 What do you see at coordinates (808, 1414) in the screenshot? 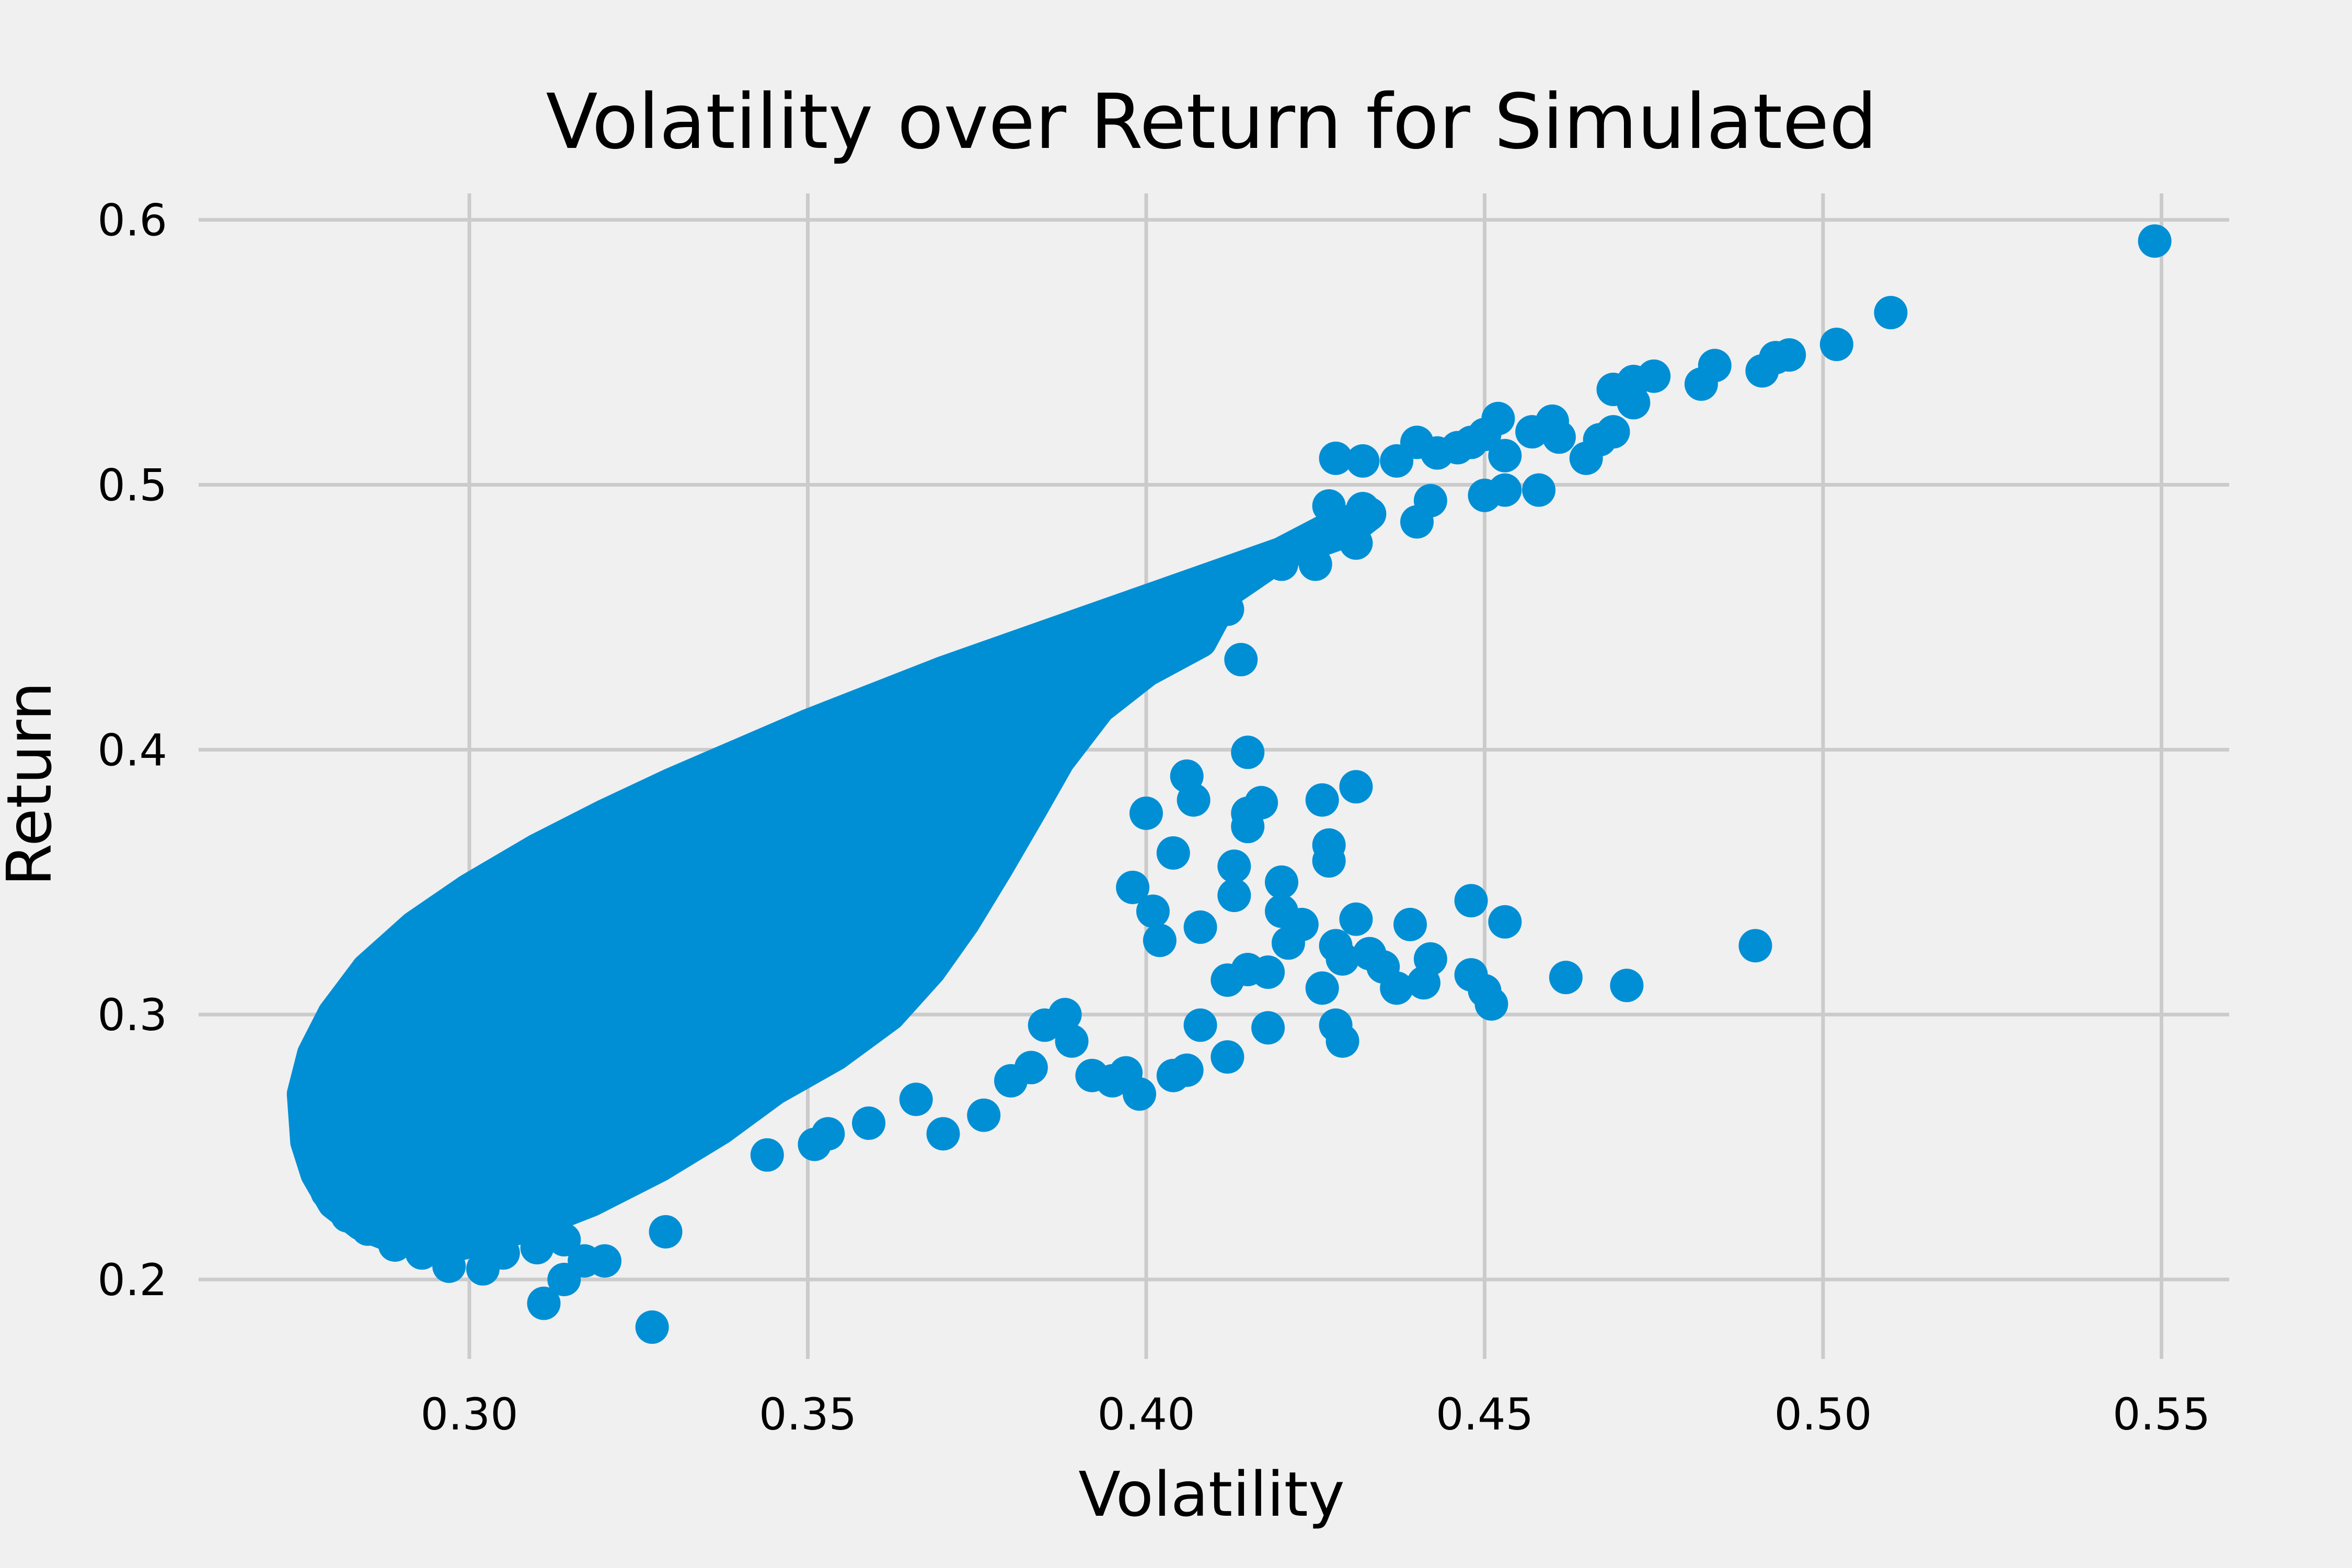
I see `x-tick-label: 0.35` at bounding box center [808, 1414].